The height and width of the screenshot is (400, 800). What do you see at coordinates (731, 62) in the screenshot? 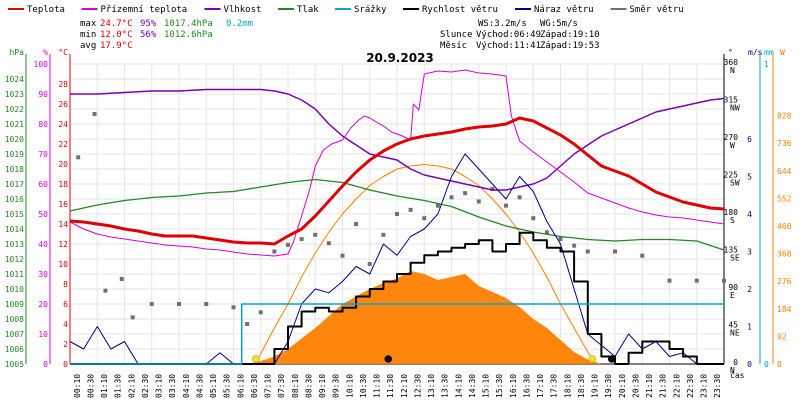
I see `direction-tick-value: 360` at bounding box center [731, 62].